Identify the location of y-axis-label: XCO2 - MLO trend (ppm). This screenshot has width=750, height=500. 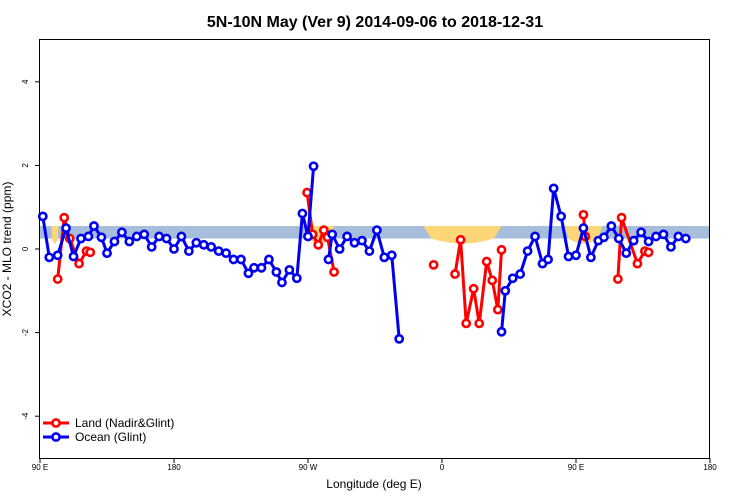
(7, 249).